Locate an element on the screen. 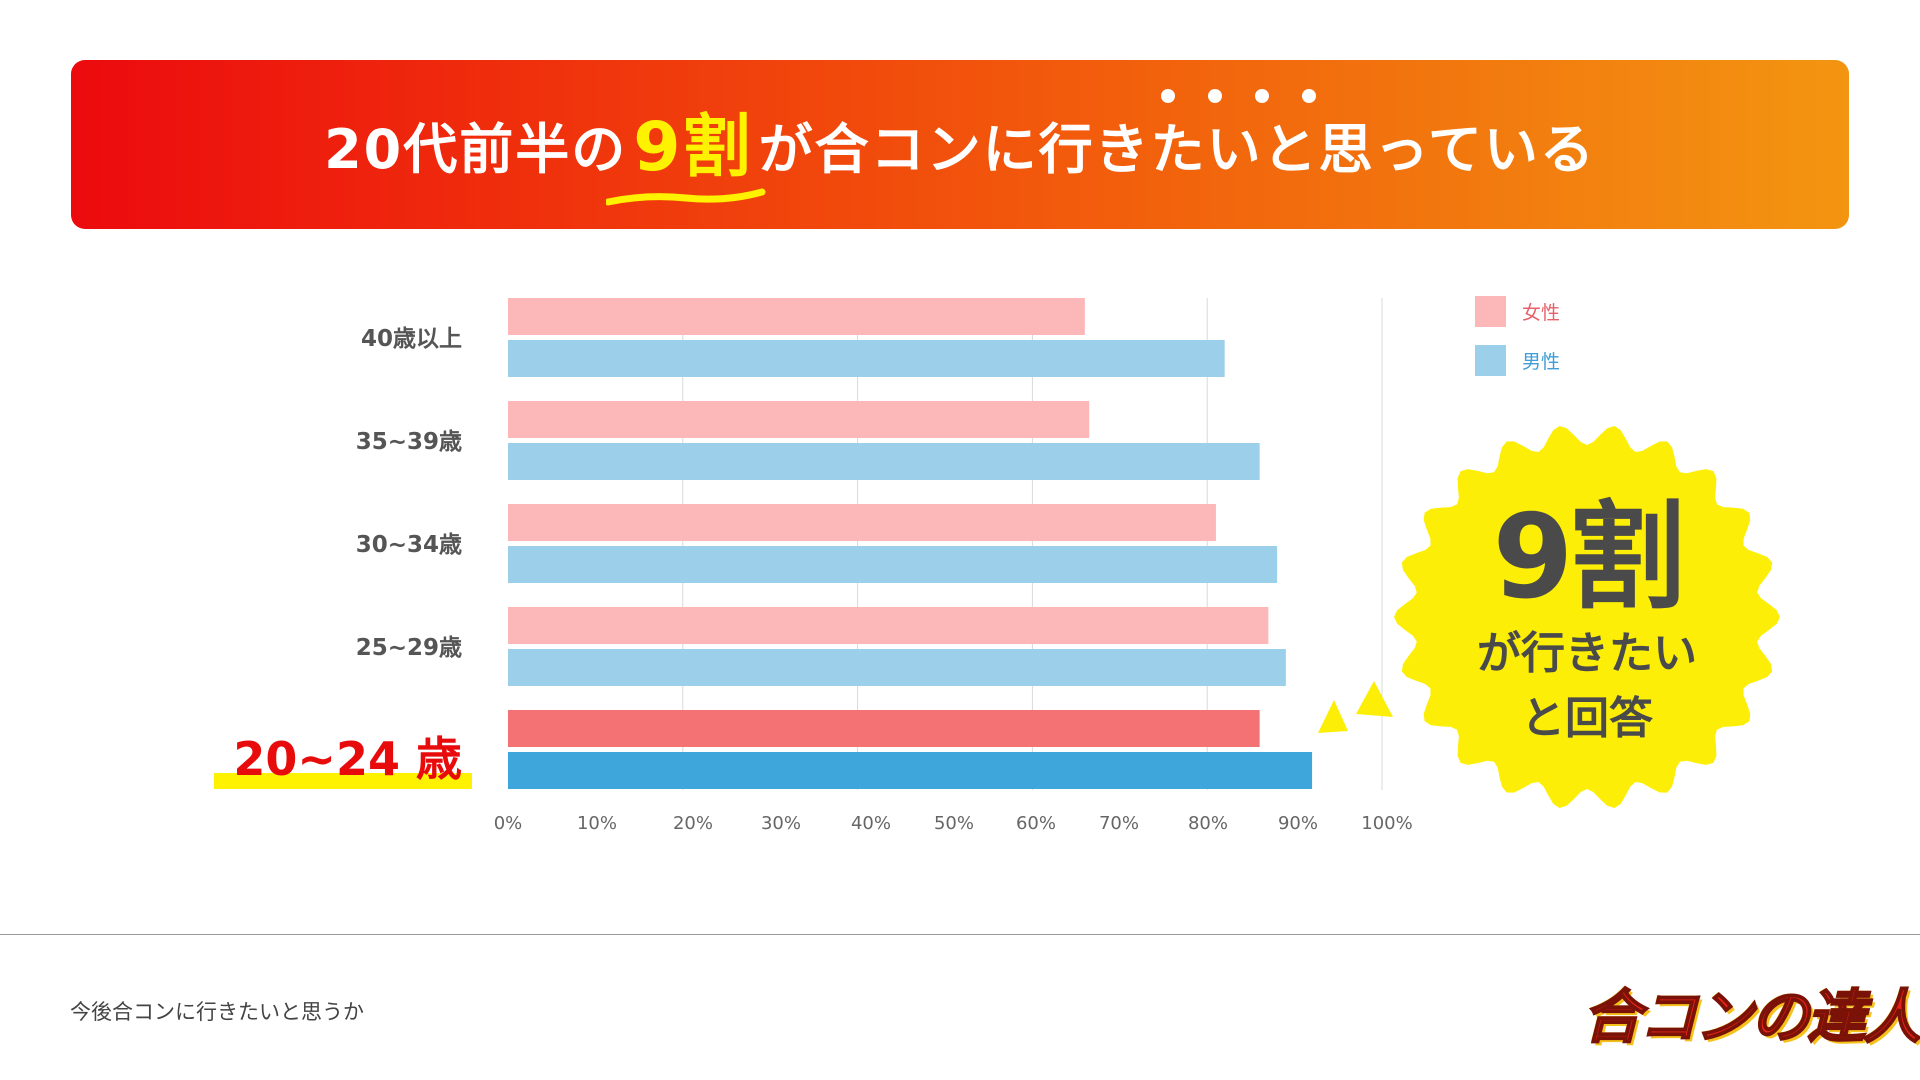  title-prefix: 20代前半の is located at coordinates (476, 149).